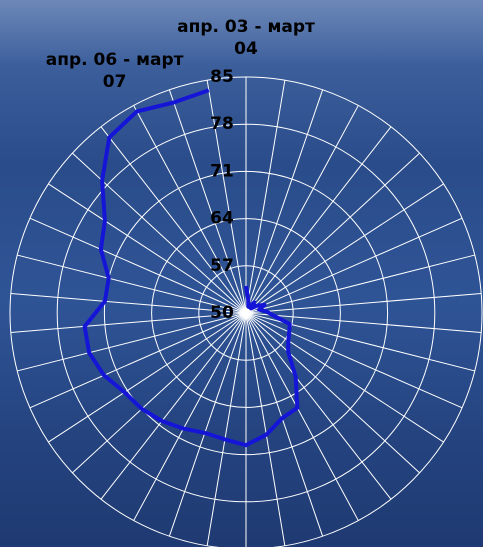  Describe the element at coordinates (115, 60) in the screenshot. I see `category-label-line: апр. 06 - март` at that location.